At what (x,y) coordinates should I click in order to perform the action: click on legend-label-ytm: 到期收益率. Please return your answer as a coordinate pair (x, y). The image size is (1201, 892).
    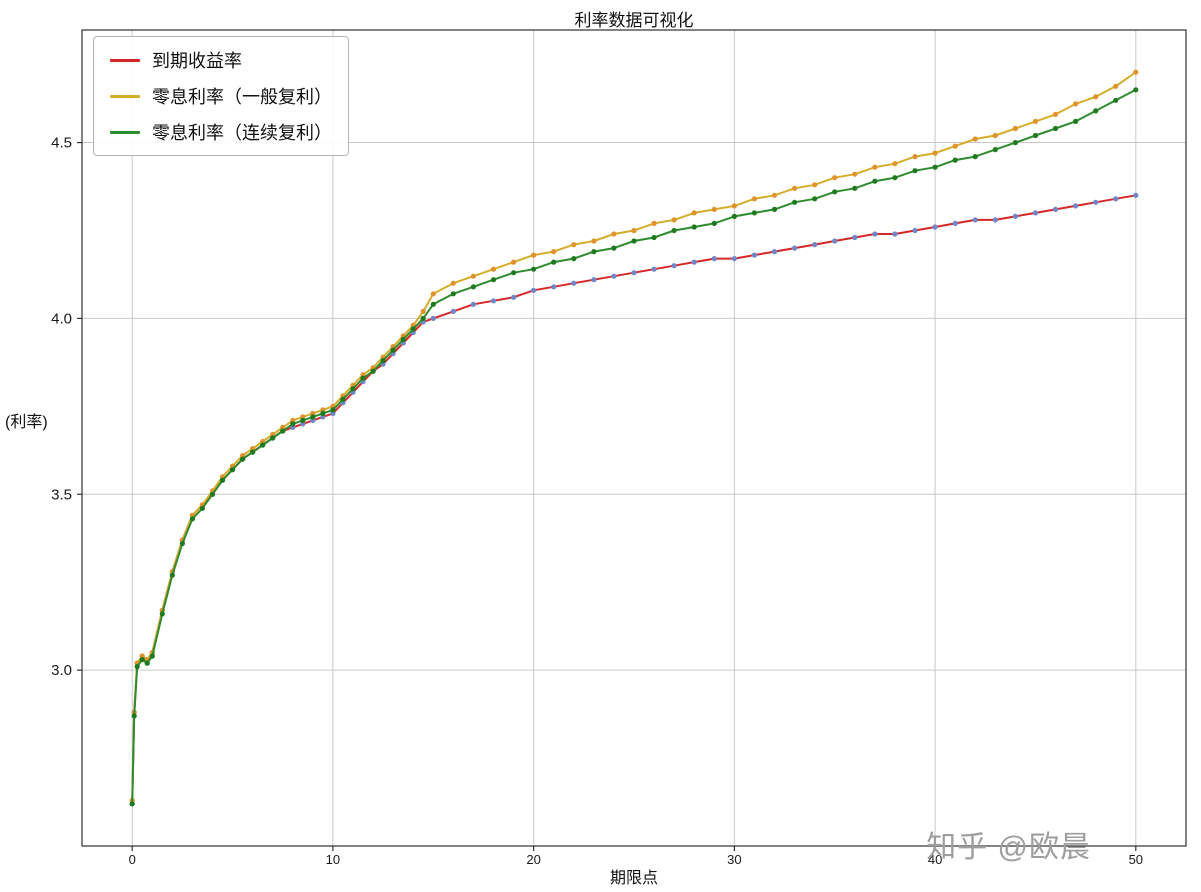
    Looking at the image, I should click on (197, 61).